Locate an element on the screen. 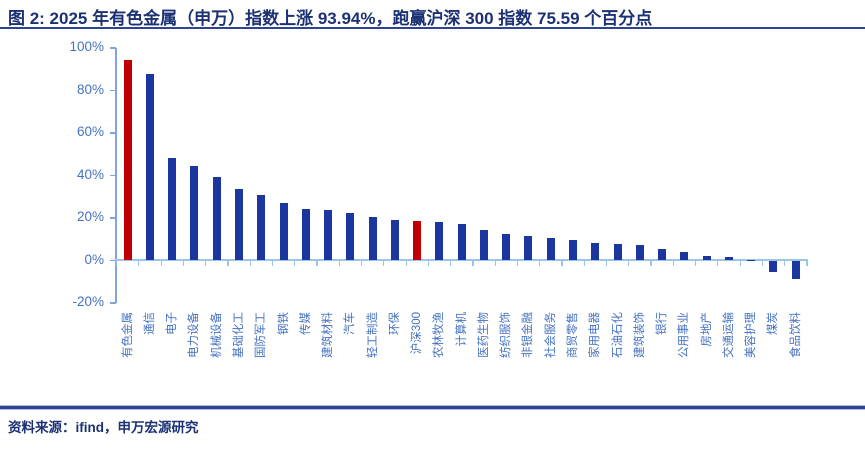 This screenshot has height=450, width=865. x-category-label: 电子 is located at coordinates (172, 323).